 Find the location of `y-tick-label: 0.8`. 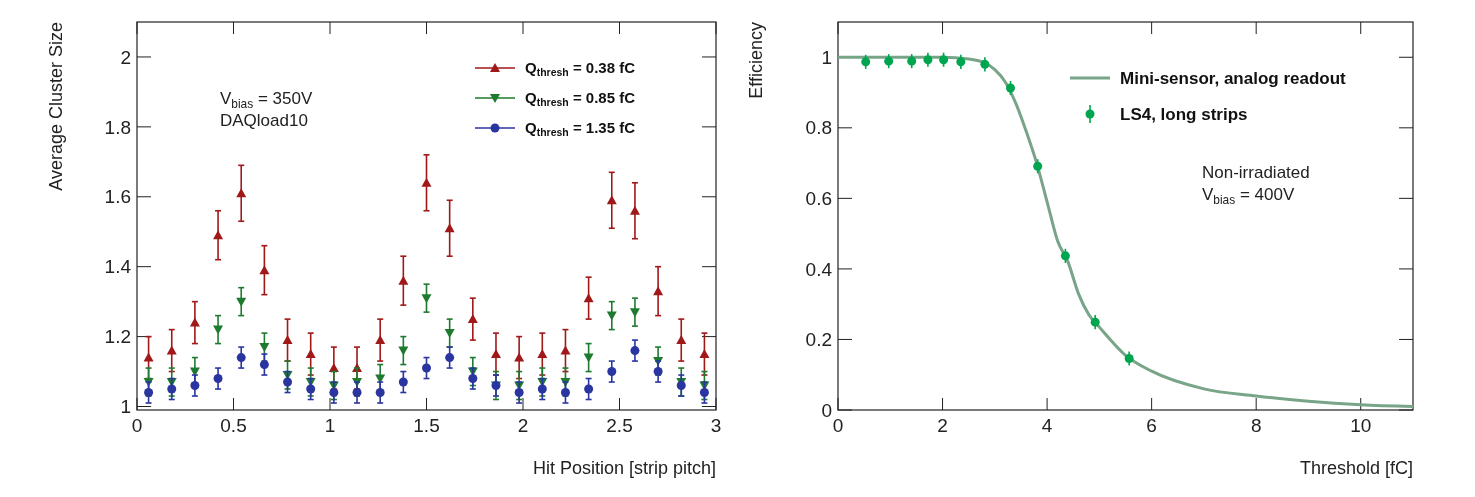

y-tick-label: 0.8 is located at coordinates (818, 128).